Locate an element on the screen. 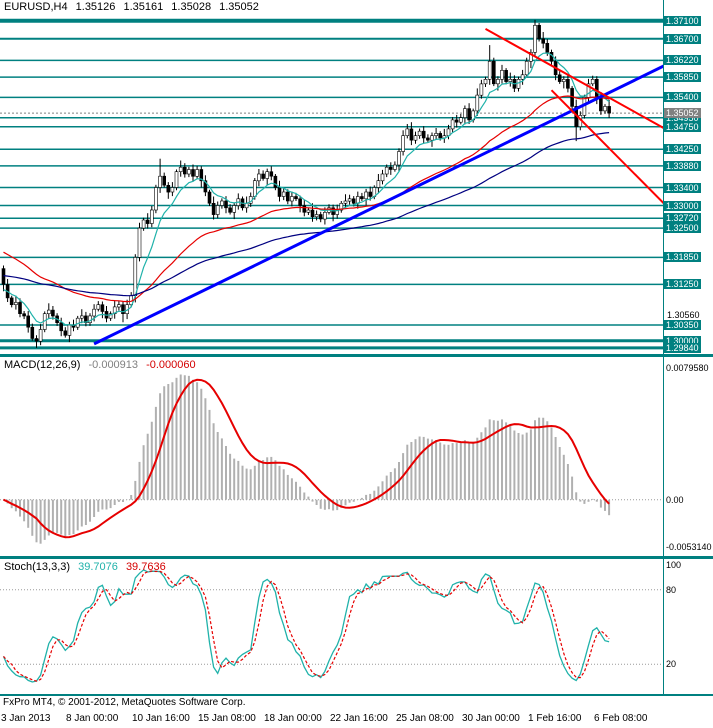  time-label: 8 Jan 00:00 is located at coordinates (92, 718).